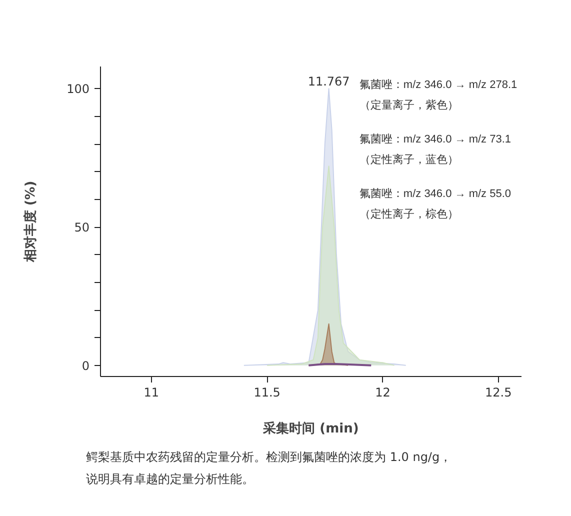 Image resolution: width=571 pixels, height=516 pixels. Describe the element at coordinates (438, 85) in the screenshot. I see `annotation: 氟菌唑：m/z 346.0 → m/z 278.1` at that location.